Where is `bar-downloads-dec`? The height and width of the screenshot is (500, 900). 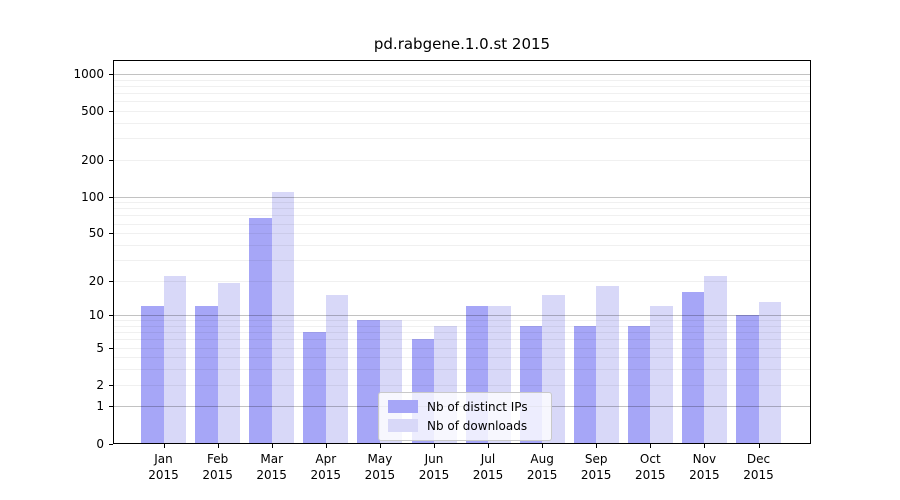
bar-downloads-dec is located at coordinates (769, 373).